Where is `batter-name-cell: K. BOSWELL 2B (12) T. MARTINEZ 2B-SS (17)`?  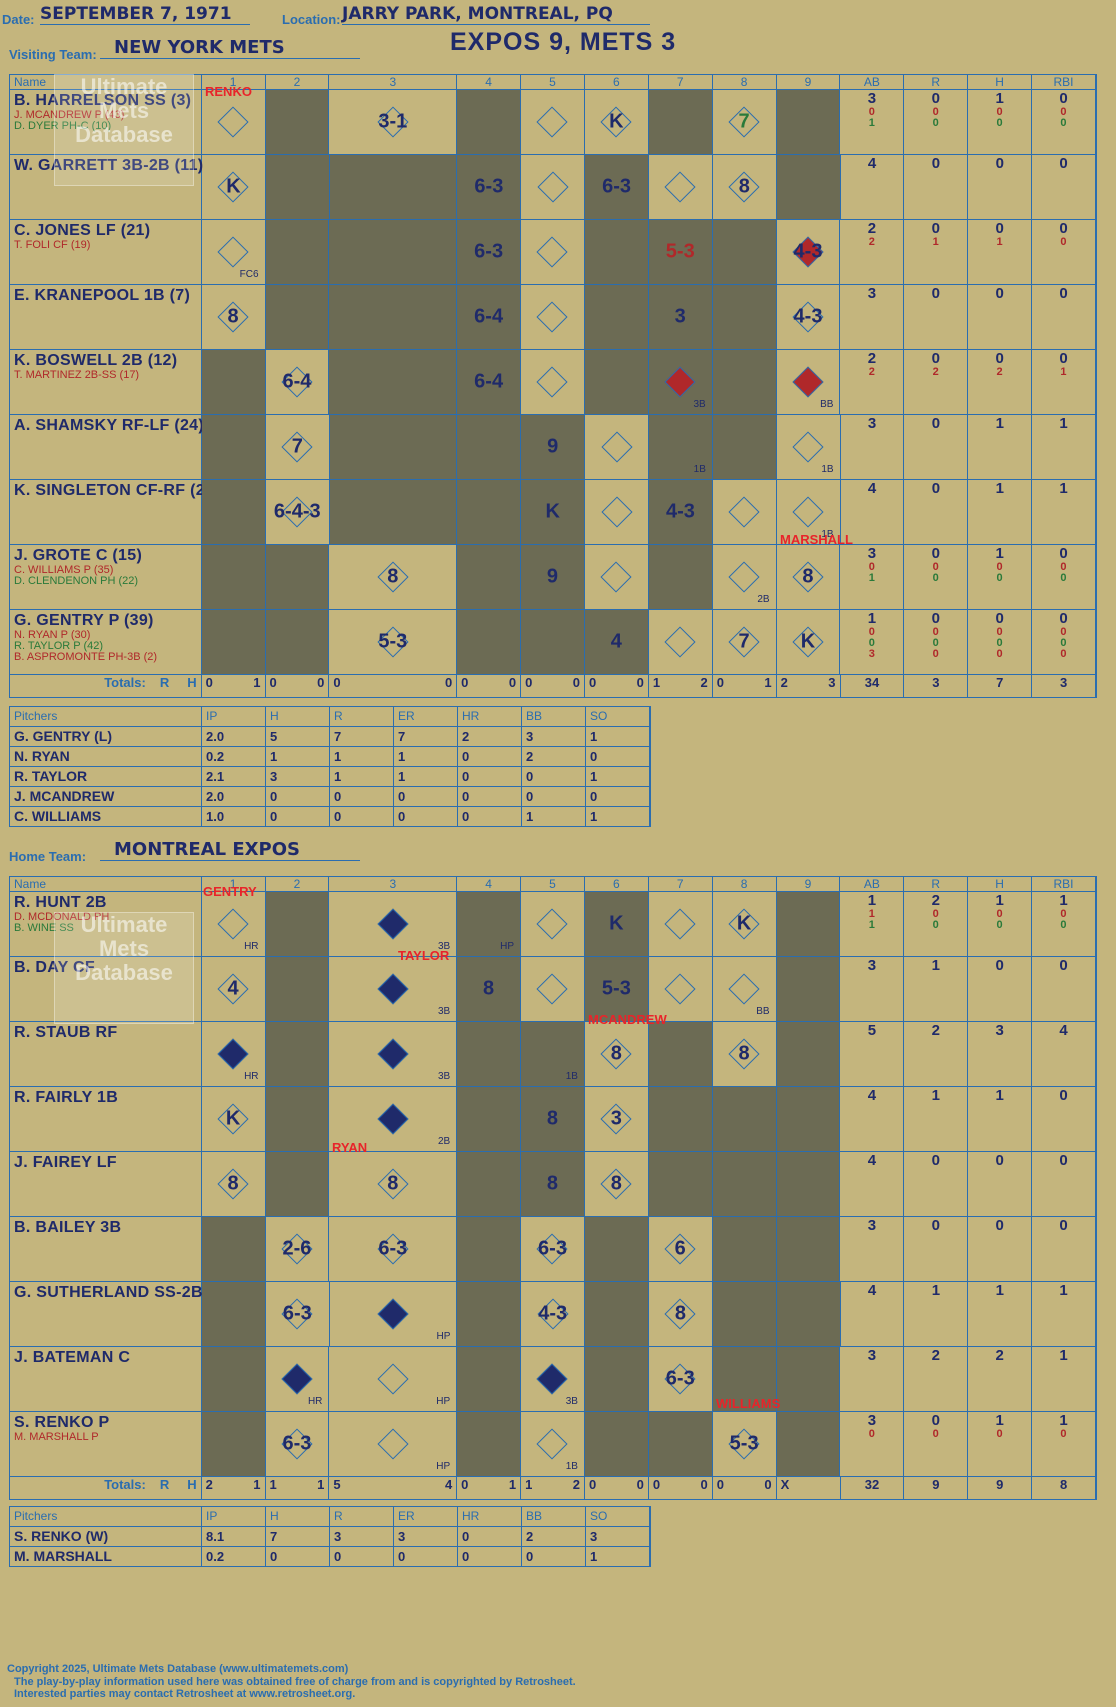
batter-name-cell: K. BOSWELL 2B (12) T. MARTINEZ 2B-SS (17) is located at coordinates (106, 382).